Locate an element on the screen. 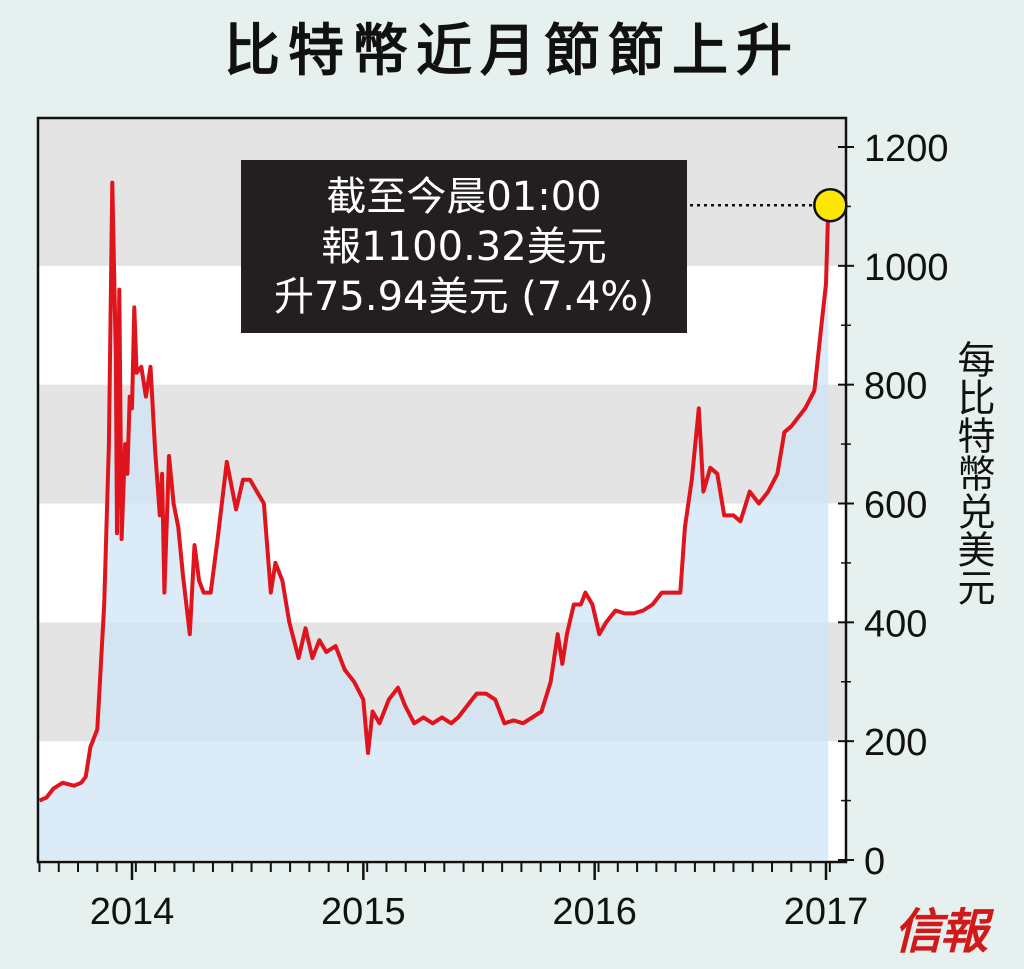 Image resolution: width=1024 pixels, height=969 pixels. annotation-line-2: 報1100.32美元 is located at coordinates (464, 247).